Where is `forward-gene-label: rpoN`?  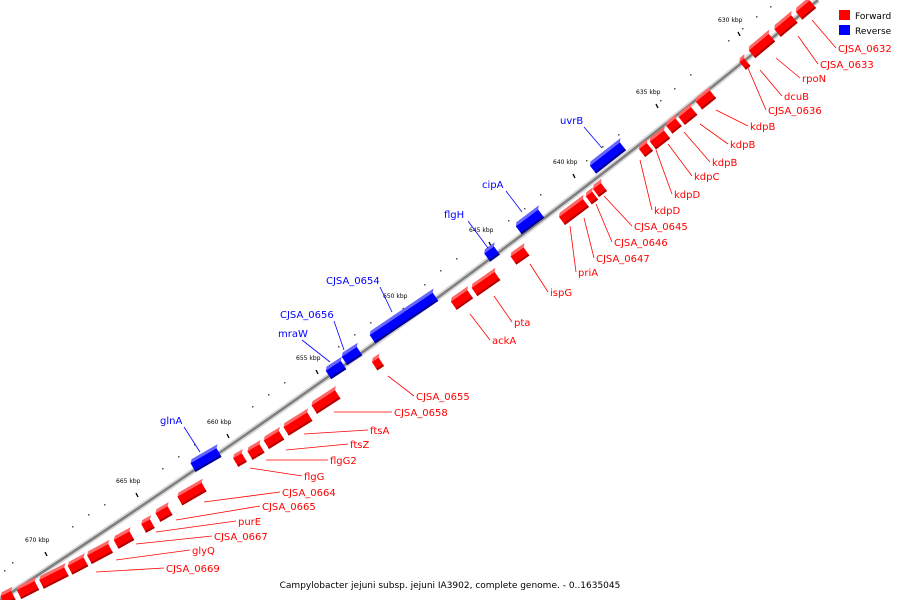
forward-gene-label: rpoN is located at coordinates (814, 79).